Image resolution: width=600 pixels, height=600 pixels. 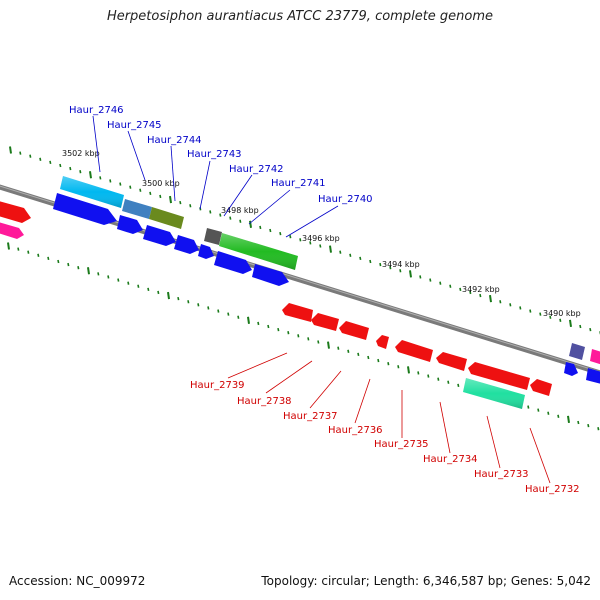 What do you see at coordinates (298, 183) in the screenshot?
I see `gene-label-haur-2741: Haur_2741` at bounding box center [298, 183].